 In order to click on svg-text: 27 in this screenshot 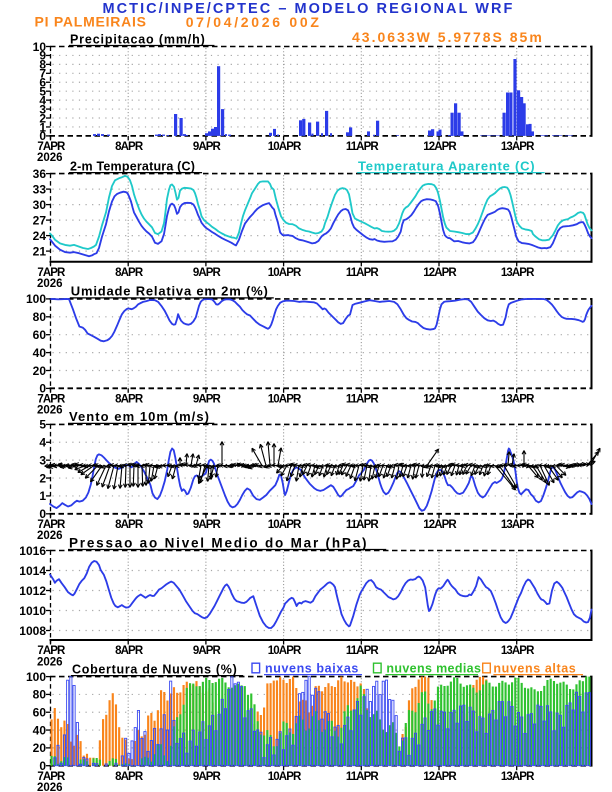, I will do `click(40, 220)`.